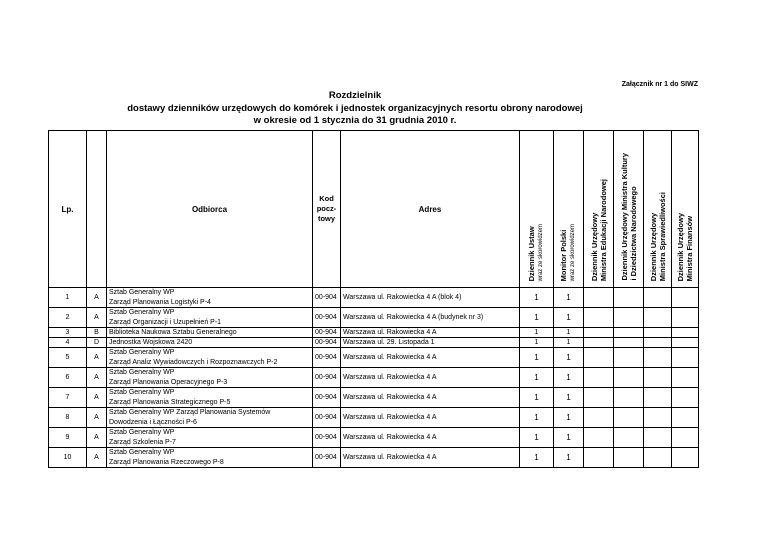 The width and height of the screenshot is (768, 543). I want to click on cell-lp: 1, so click(67, 297).